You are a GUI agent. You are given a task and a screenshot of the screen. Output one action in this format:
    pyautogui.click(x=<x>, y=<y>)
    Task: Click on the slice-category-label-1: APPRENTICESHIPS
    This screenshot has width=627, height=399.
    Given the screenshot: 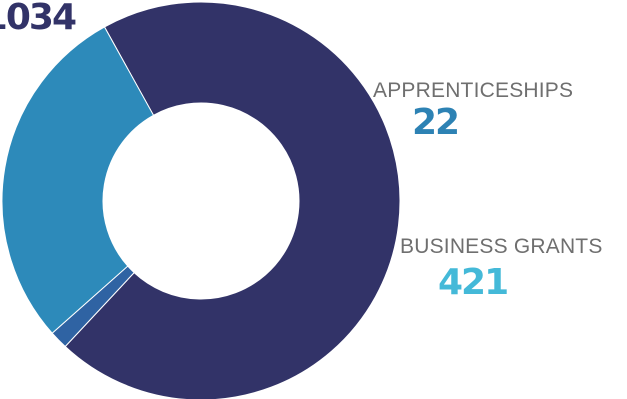 What is the action you would take?
    pyautogui.click(x=473, y=90)
    